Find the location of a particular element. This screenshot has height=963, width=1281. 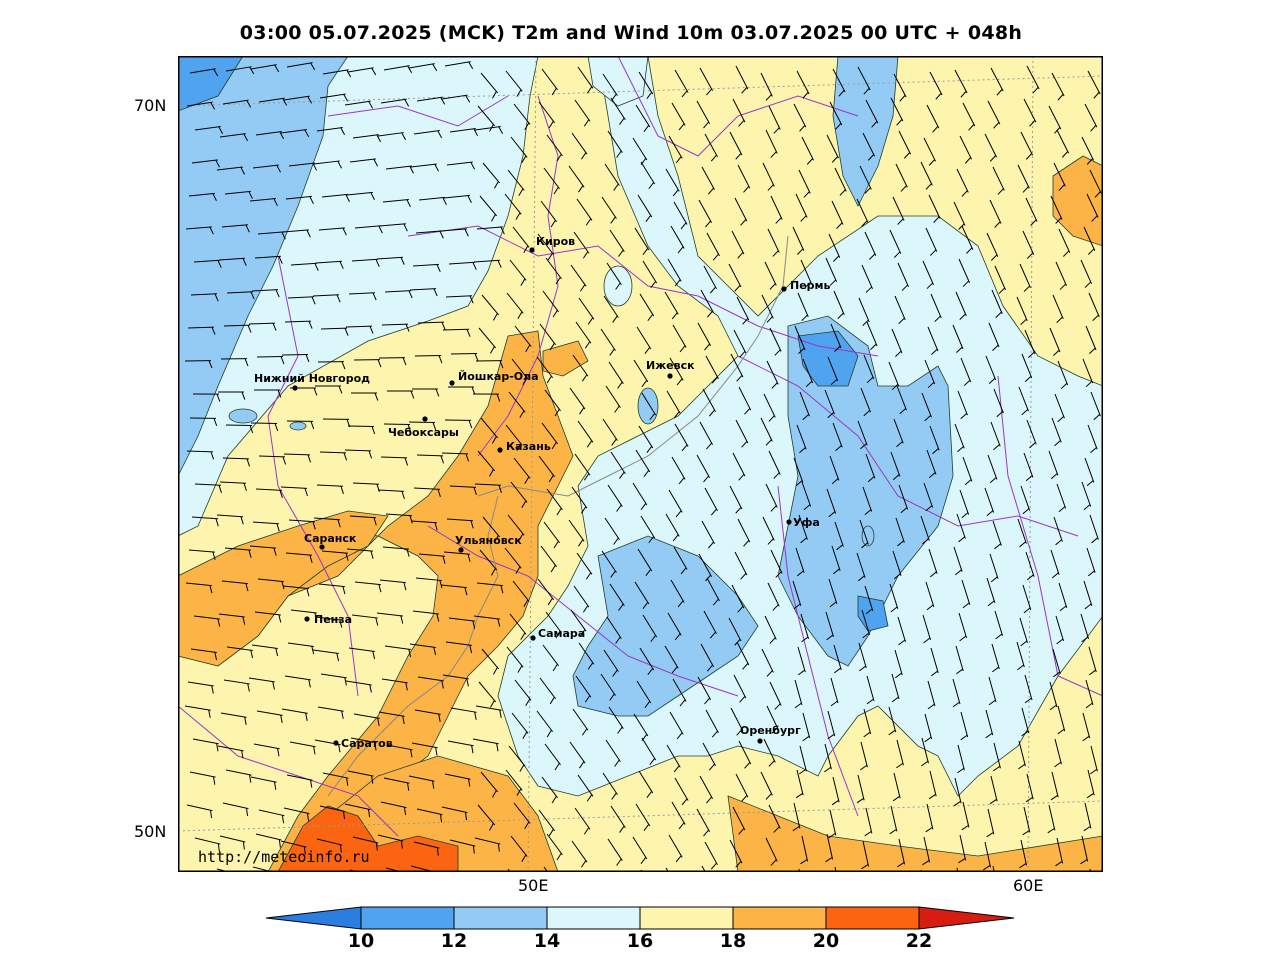

colorbar-tick-22: 22 is located at coordinates (919, 941).